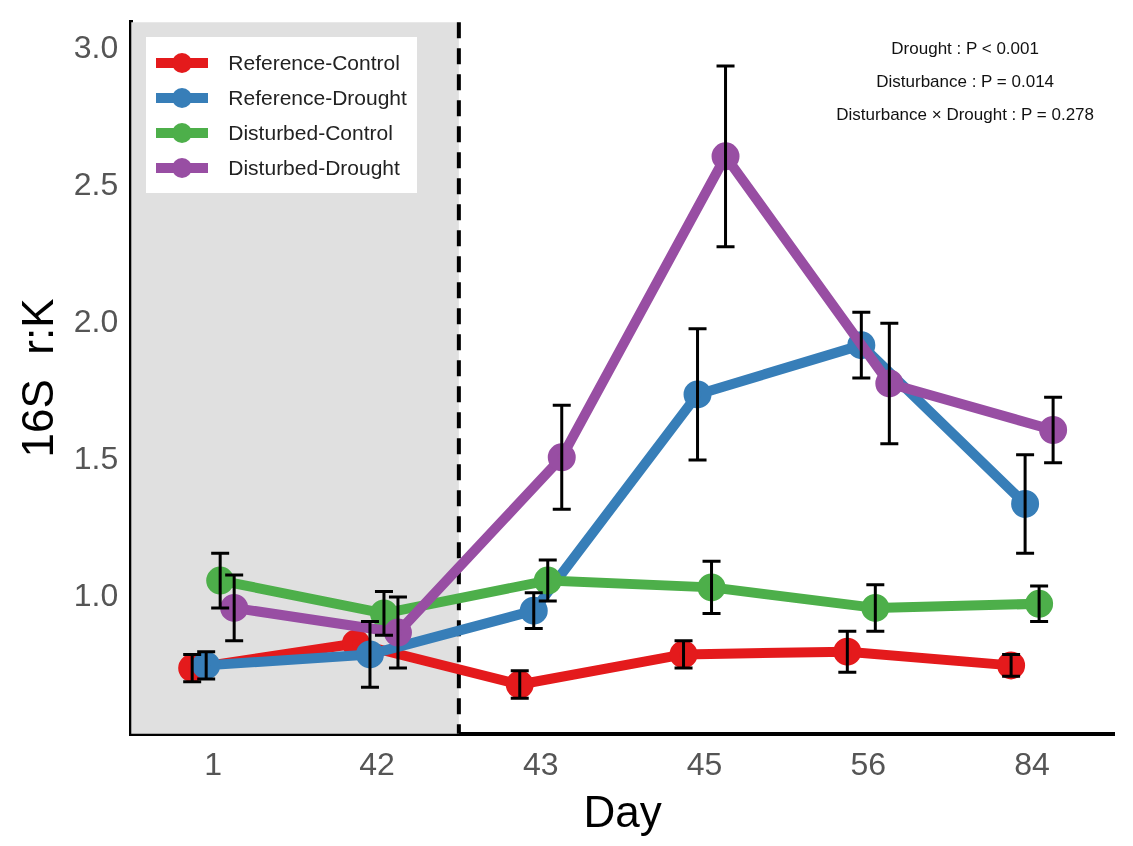 The width and height of the screenshot is (1133, 846). I want to click on y-tick-label: 2.5, so click(96, 184).